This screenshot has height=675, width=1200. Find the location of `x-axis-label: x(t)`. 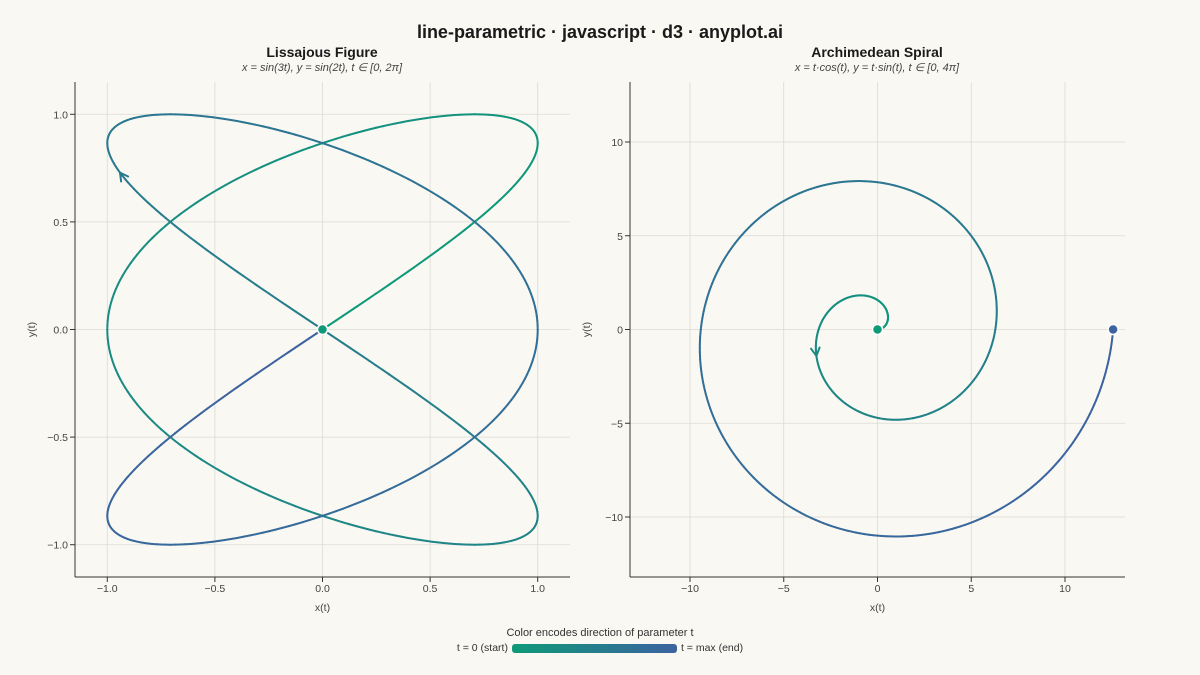

x-axis-label: x(t) is located at coordinates (877, 608).